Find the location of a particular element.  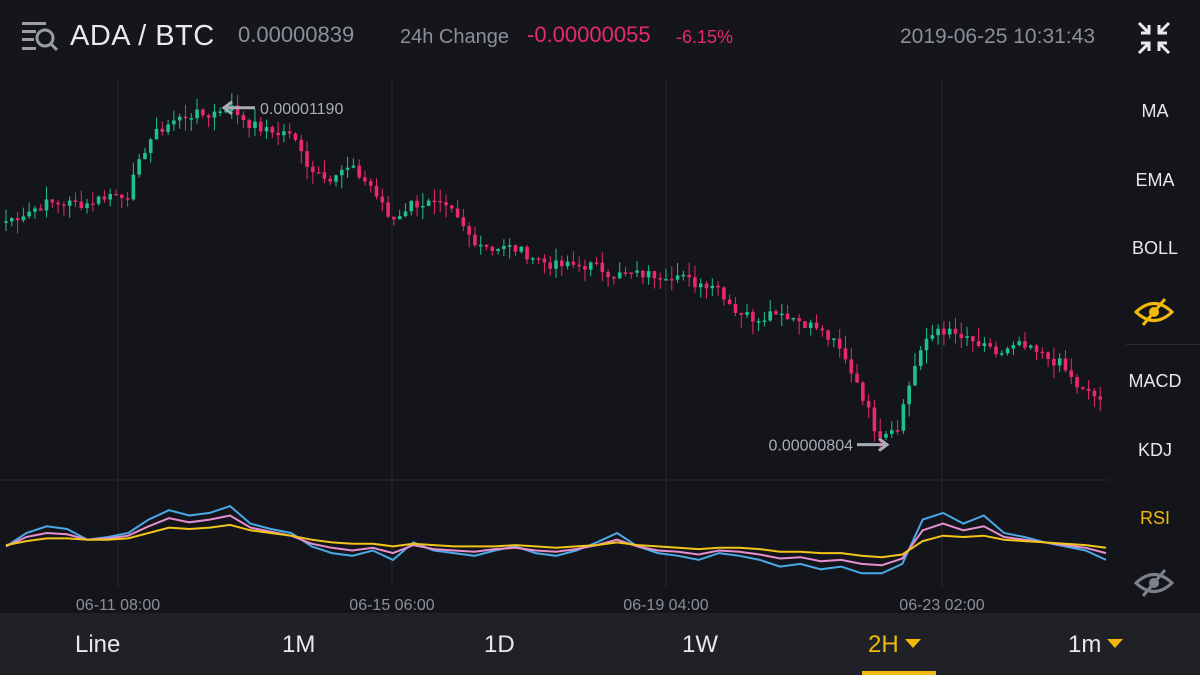

arrow-left-icon is located at coordinates (238, 107).